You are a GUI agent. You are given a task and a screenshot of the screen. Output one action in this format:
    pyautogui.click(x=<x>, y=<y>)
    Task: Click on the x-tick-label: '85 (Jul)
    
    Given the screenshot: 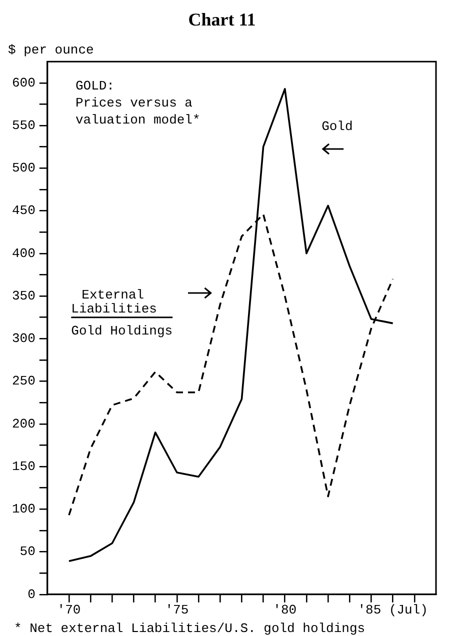 What is the action you would take?
    pyautogui.click(x=393, y=610)
    